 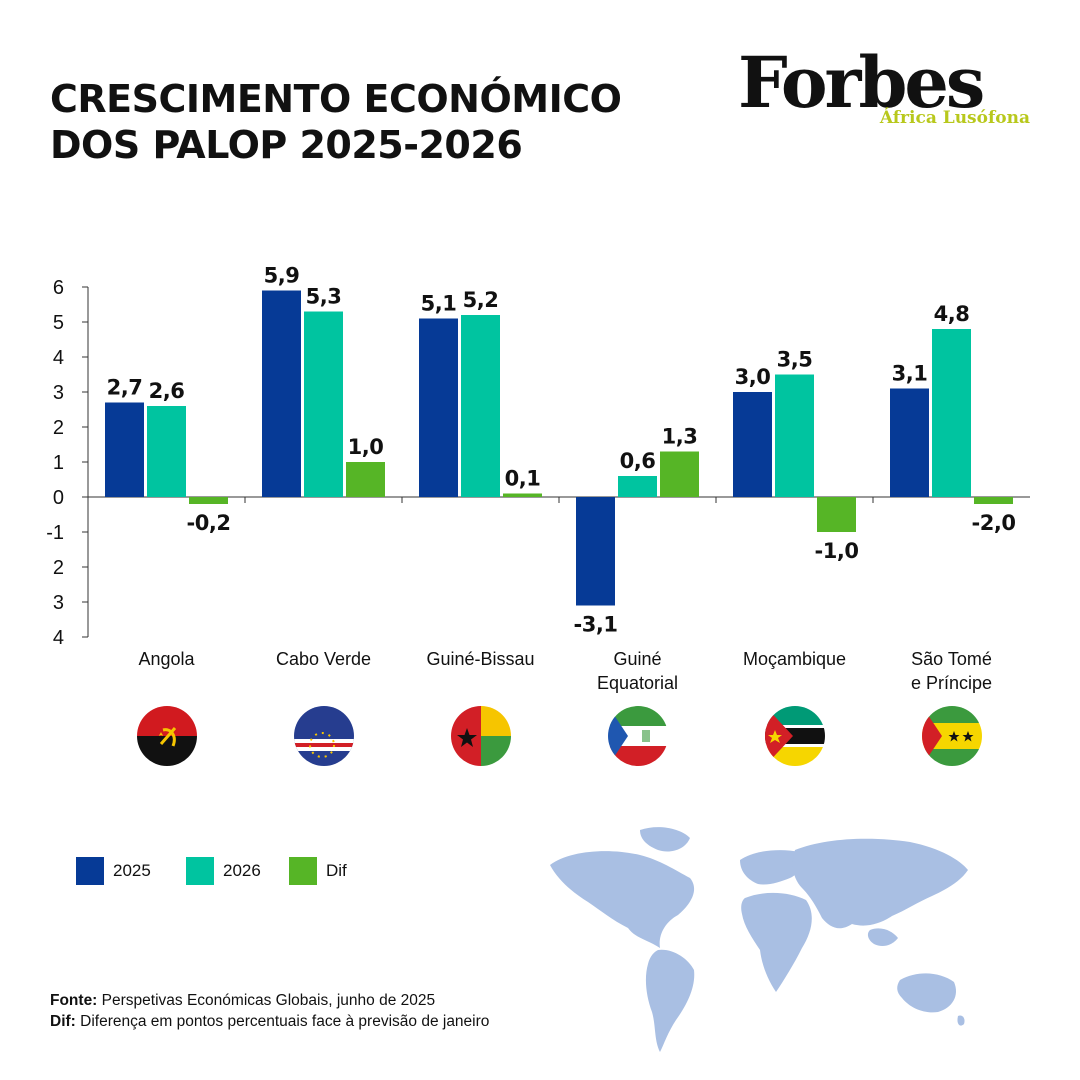 I want to click on legend-swatch-dif, so click(x=303, y=871).